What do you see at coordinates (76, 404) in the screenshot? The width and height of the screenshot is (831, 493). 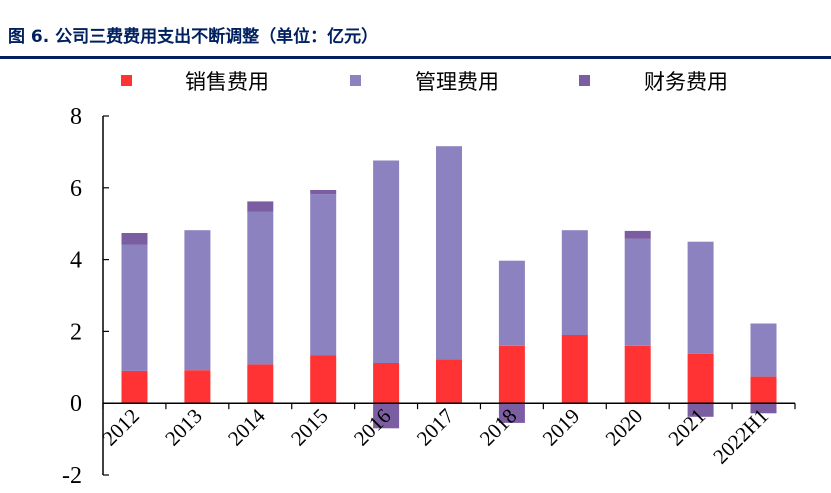 I see `y-tick-label-2: 0` at bounding box center [76, 404].